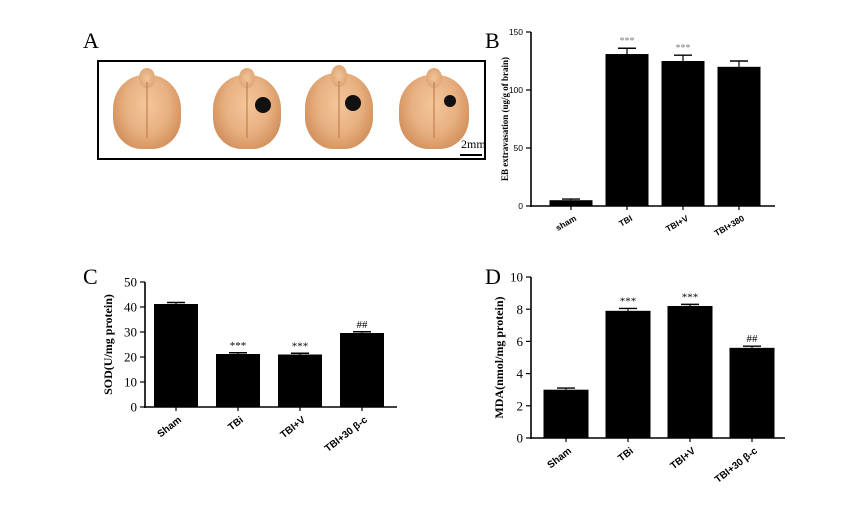 The image size is (848, 512). Describe the element at coordinates (130, 307) in the screenshot. I see `chart-c-y-tick-label: 40` at that location.